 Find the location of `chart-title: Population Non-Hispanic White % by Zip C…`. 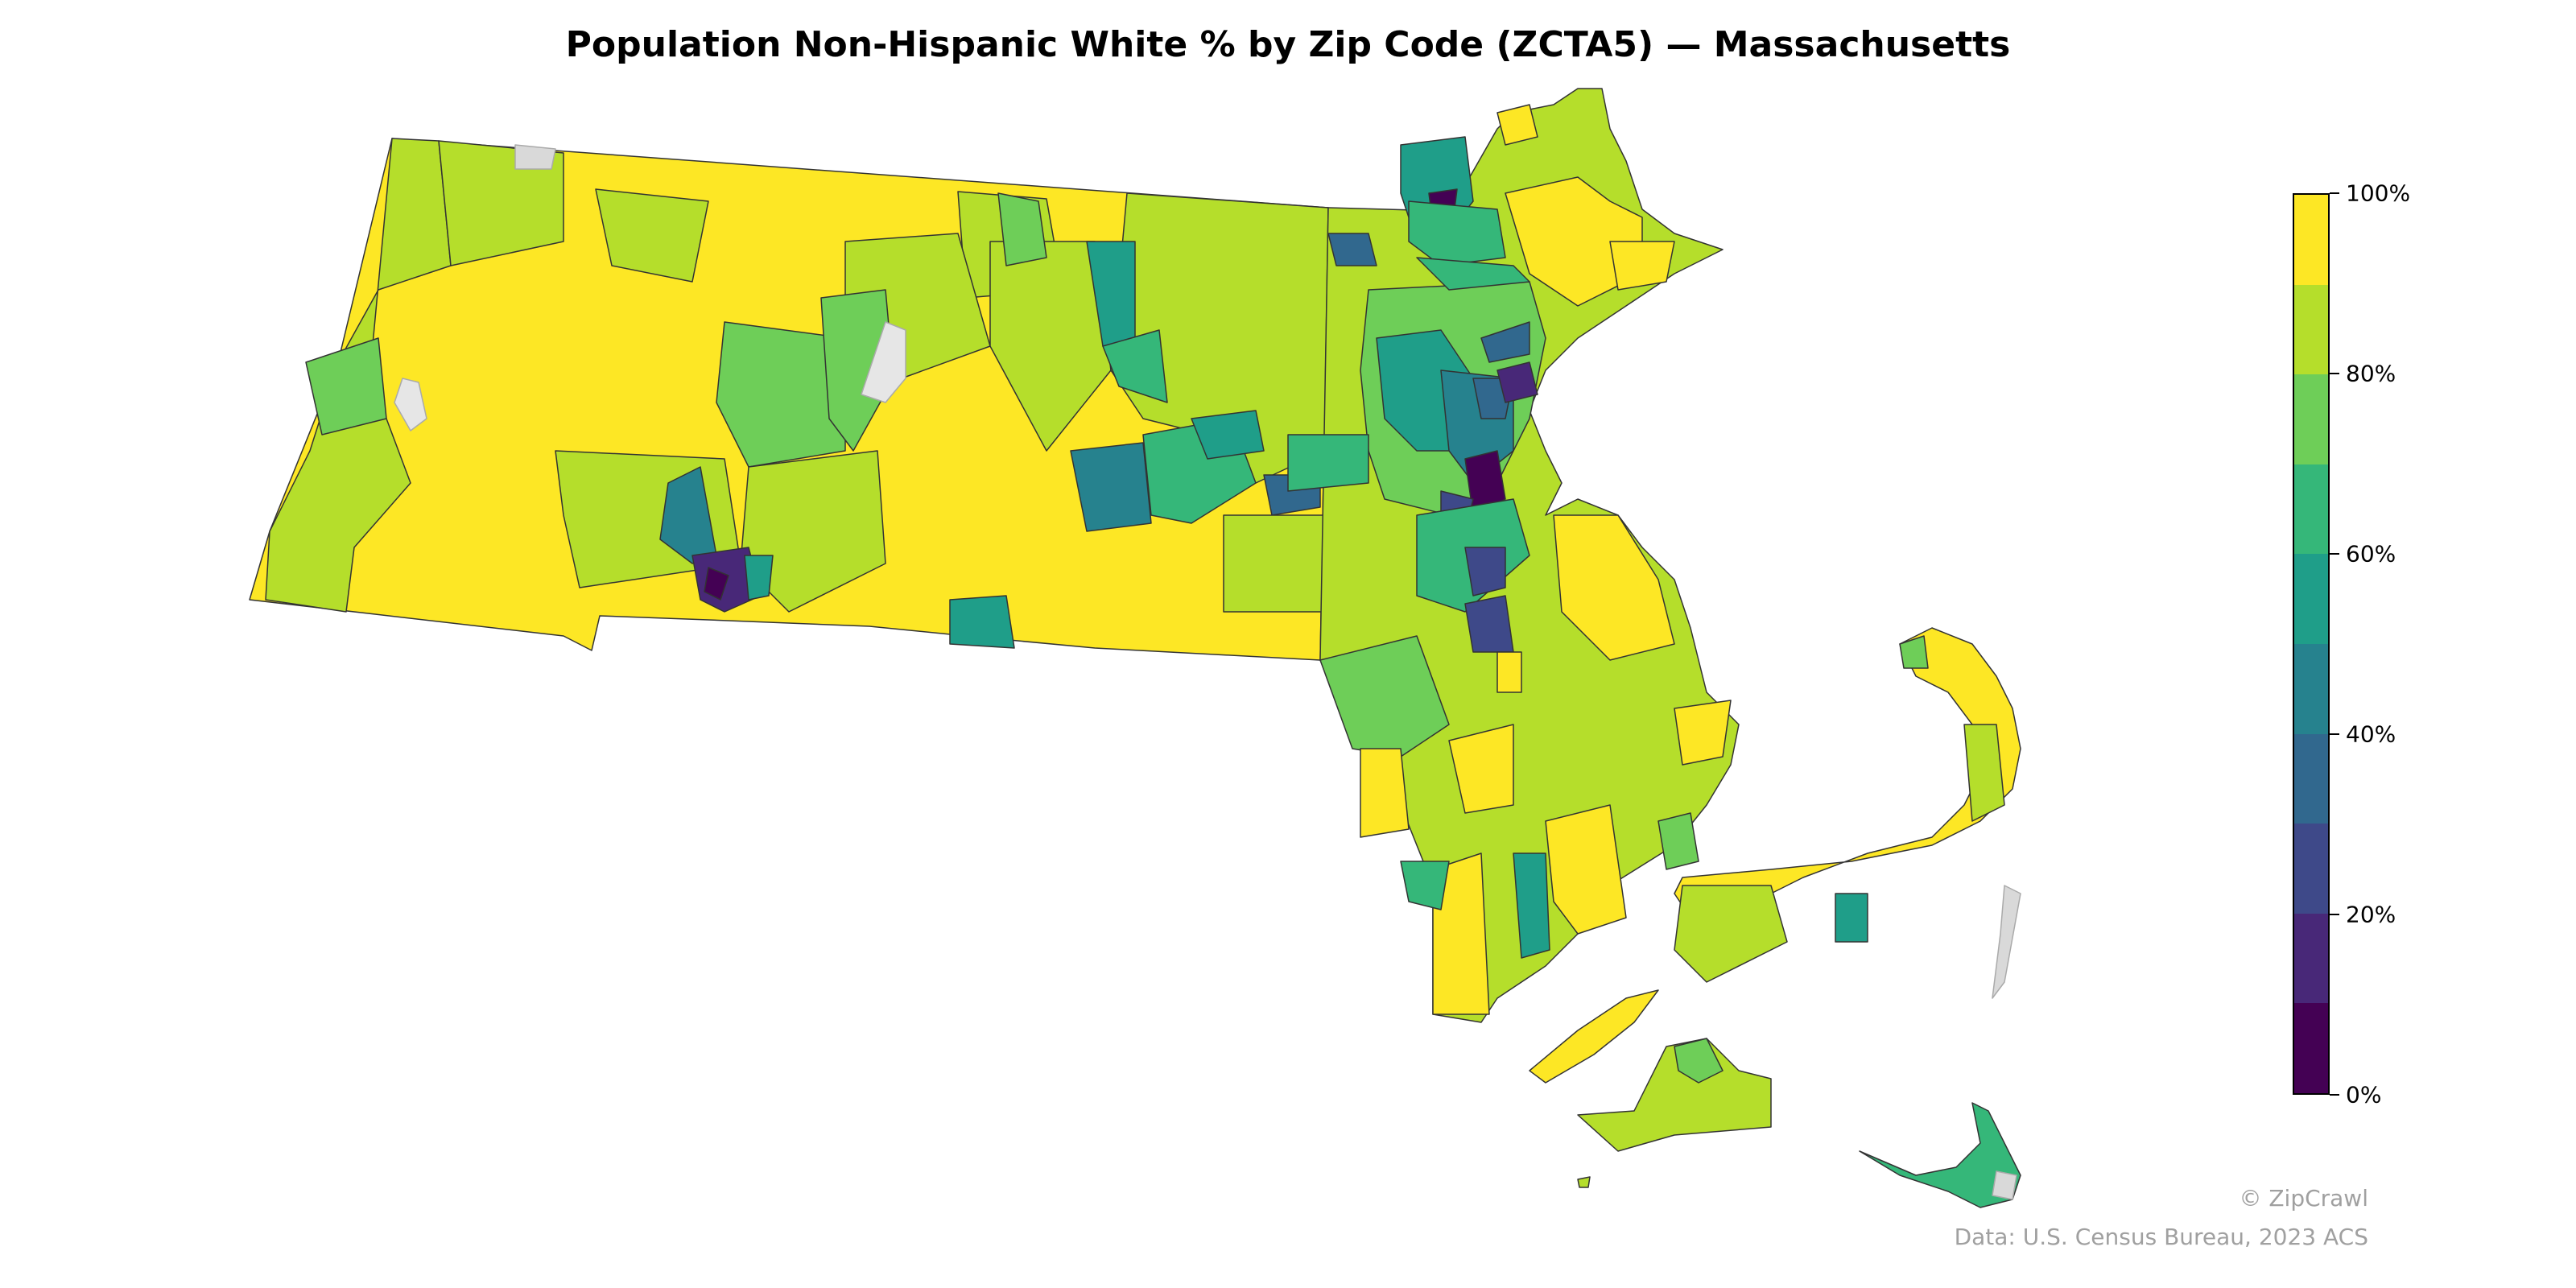

chart-title: Population Non-Hispanic White % by Zip C… is located at coordinates (1288, 44).